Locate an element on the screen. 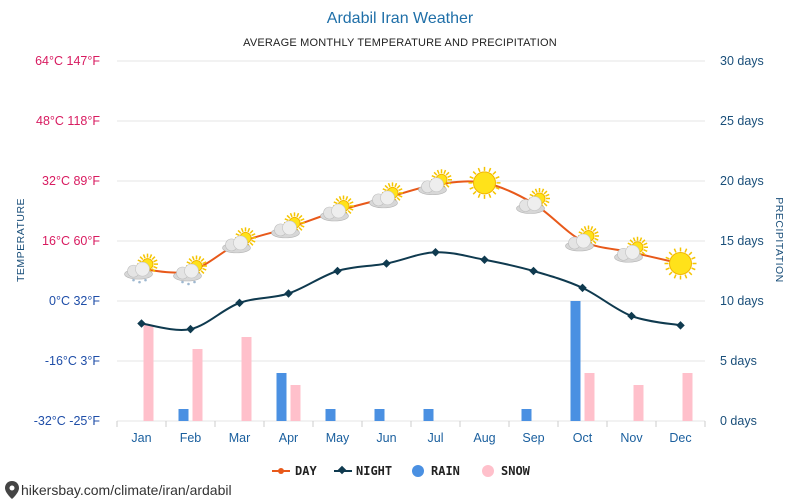 The image size is (800, 500). night-line is located at coordinates (411, 291).